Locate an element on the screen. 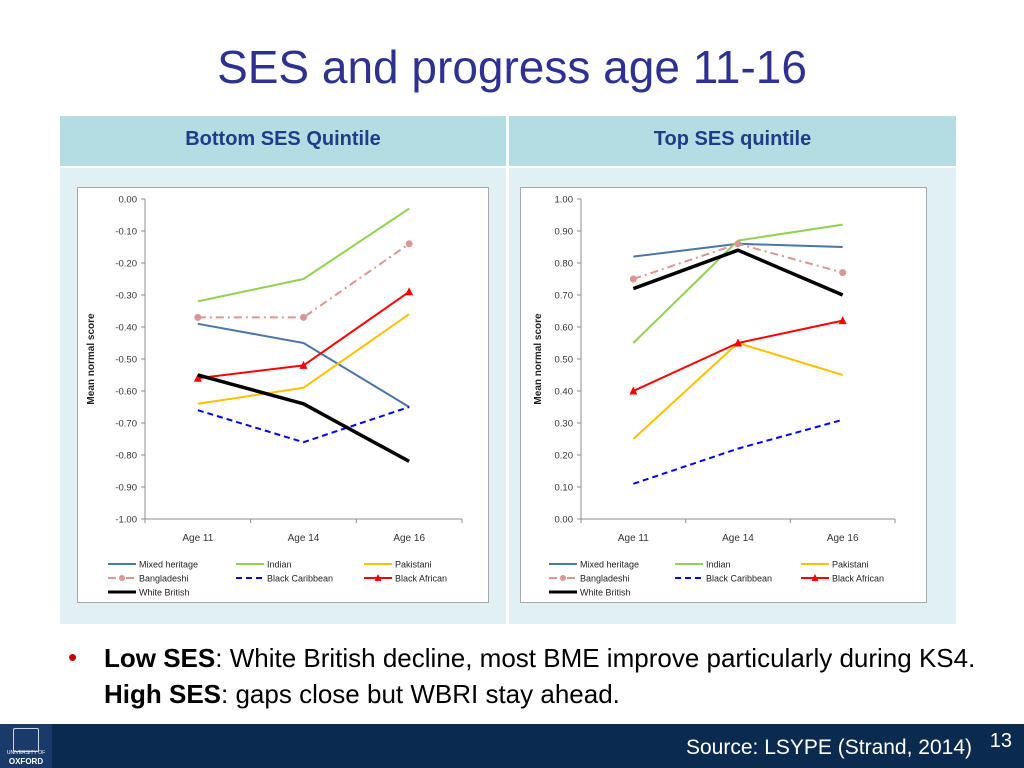  y-tick-label: 1.00 is located at coordinates (564, 200).